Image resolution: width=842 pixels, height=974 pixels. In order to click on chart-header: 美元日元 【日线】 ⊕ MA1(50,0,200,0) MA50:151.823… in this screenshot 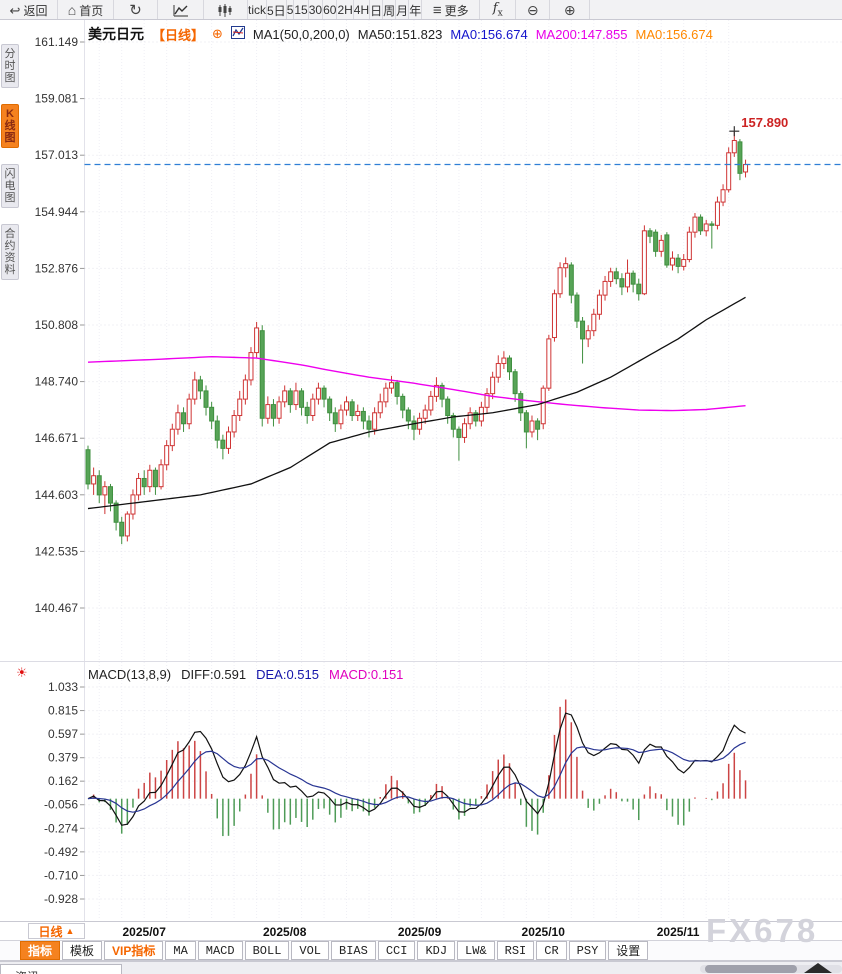, I will do `click(400, 34)`.